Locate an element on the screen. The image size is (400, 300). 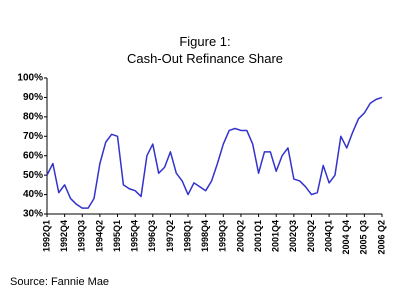
source-note: Source: Fannie Mae is located at coordinates (59, 282).